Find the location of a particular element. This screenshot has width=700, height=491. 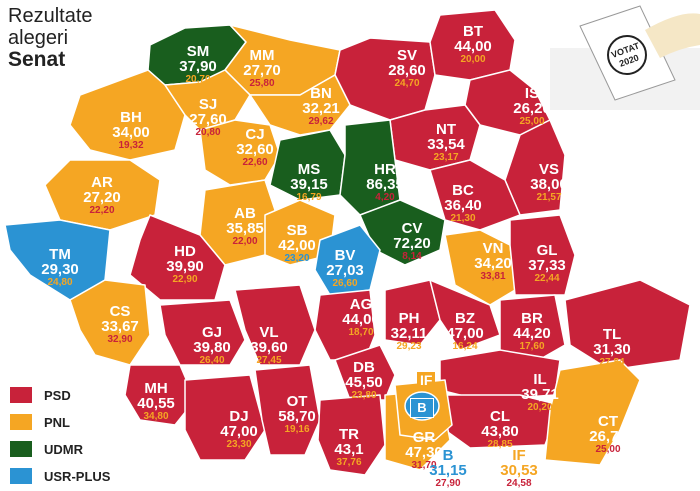

county-code: MM is located at coordinates (262, 55).